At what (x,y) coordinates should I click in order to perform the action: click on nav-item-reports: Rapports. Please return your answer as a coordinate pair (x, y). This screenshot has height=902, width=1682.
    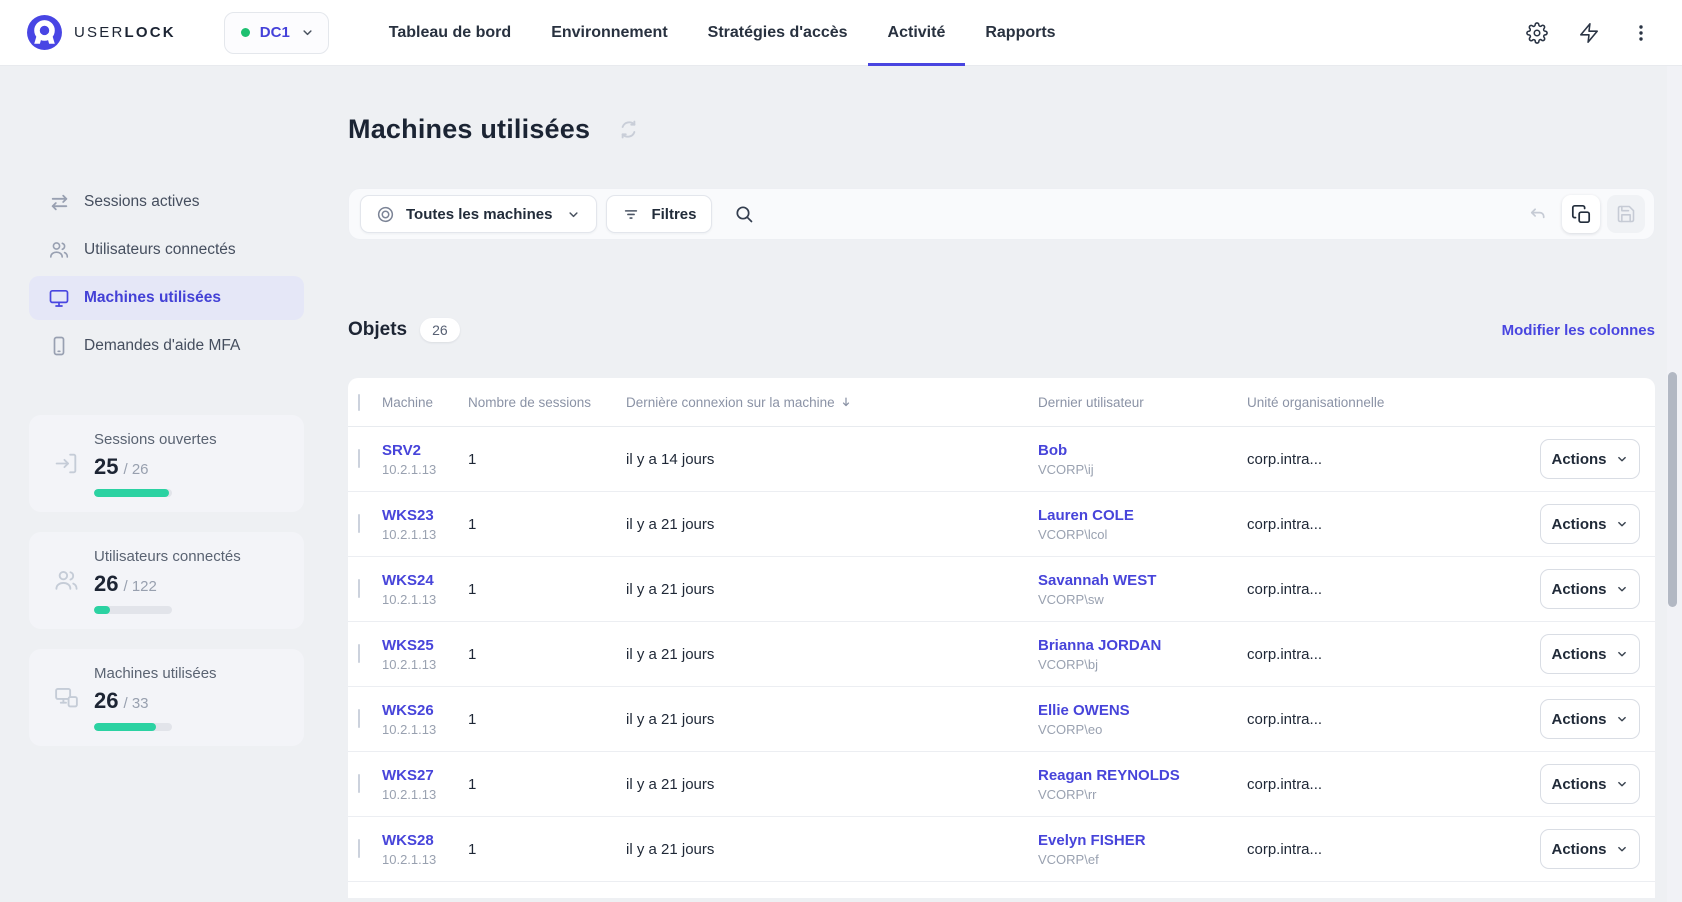
    Looking at the image, I should click on (1020, 32).